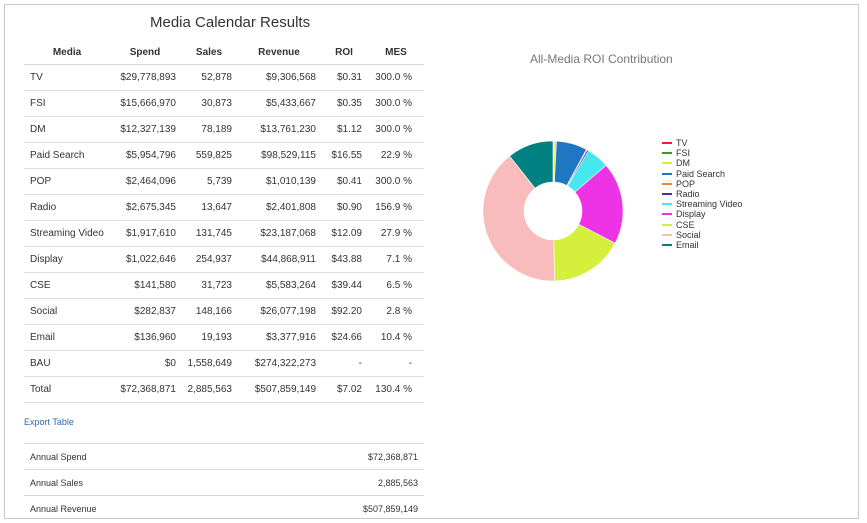  Describe the element at coordinates (702, 153) in the screenshot. I see `legend-item: FSI` at that location.